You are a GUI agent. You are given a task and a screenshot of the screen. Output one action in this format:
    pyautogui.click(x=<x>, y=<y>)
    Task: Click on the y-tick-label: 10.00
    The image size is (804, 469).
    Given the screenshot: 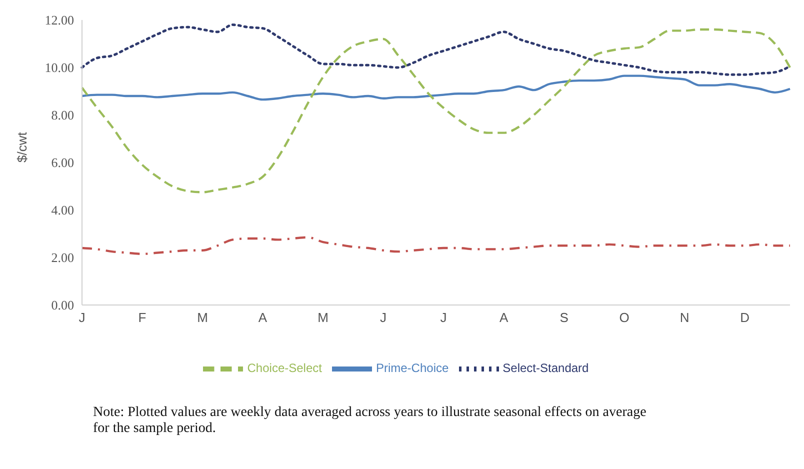 What is the action you would take?
    pyautogui.click(x=59, y=68)
    